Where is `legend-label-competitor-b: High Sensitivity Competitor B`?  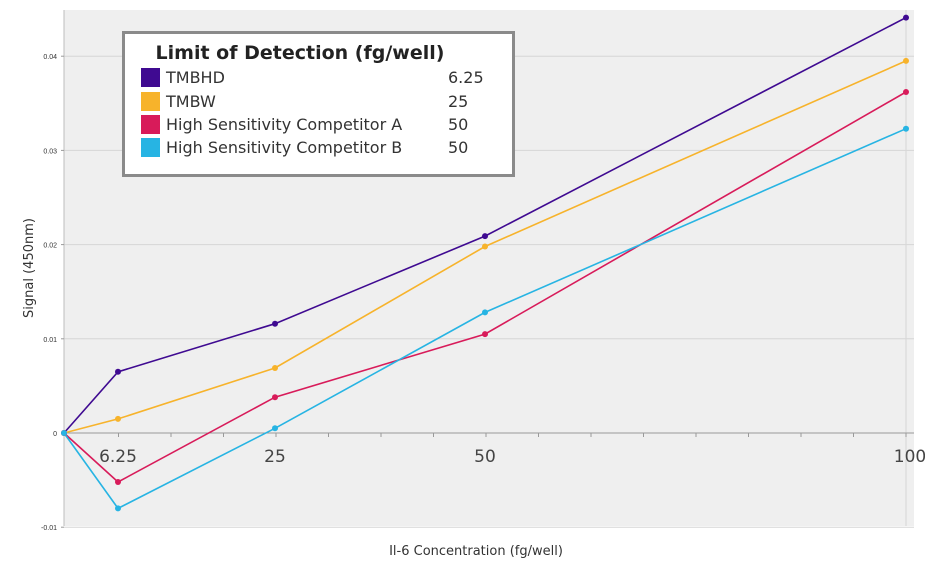
legend-label-competitor-b: High Sensitivity Competitor B is located at coordinates (284, 147).